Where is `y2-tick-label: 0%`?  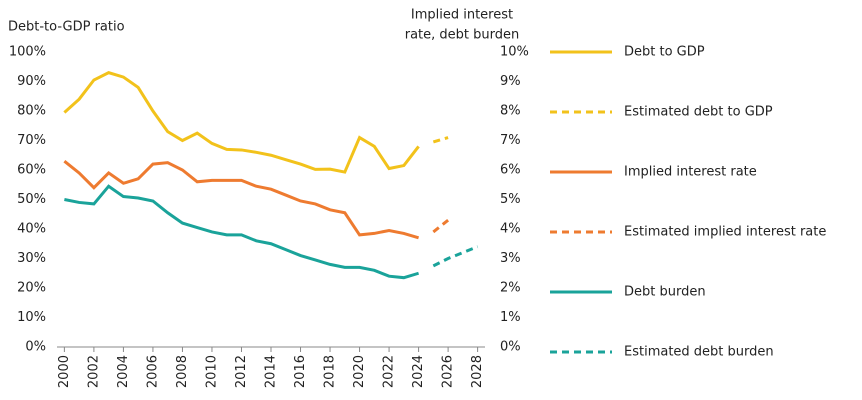
y2-tick-label: 0% is located at coordinates (510, 347).